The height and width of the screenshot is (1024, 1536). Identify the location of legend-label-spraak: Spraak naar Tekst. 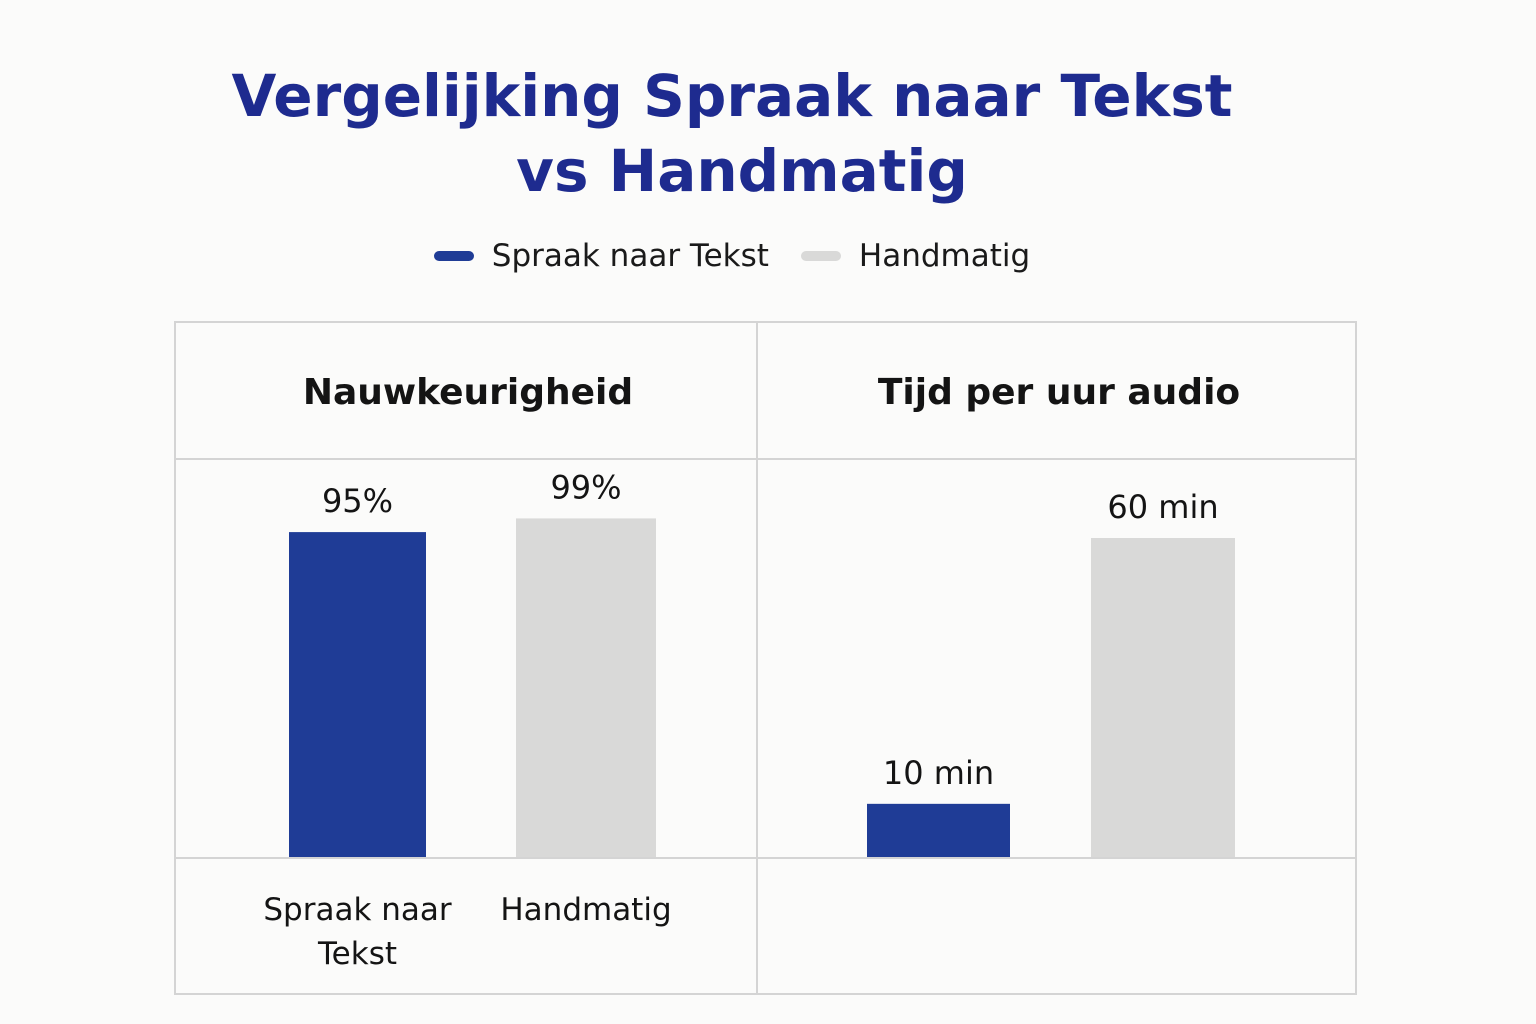
(630, 256).